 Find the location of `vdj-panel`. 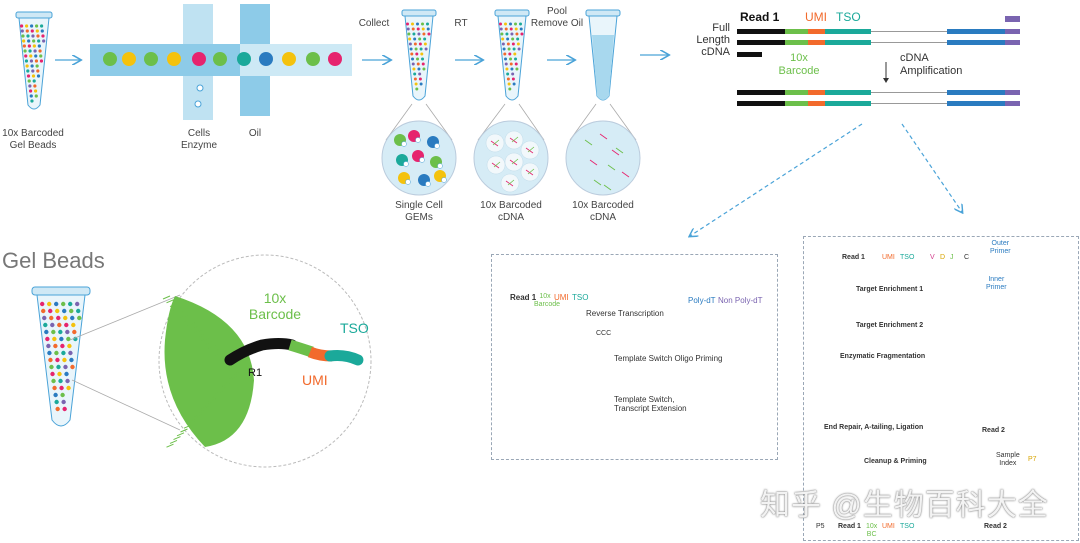

vdj-panel is located at coordinates (941, 388).